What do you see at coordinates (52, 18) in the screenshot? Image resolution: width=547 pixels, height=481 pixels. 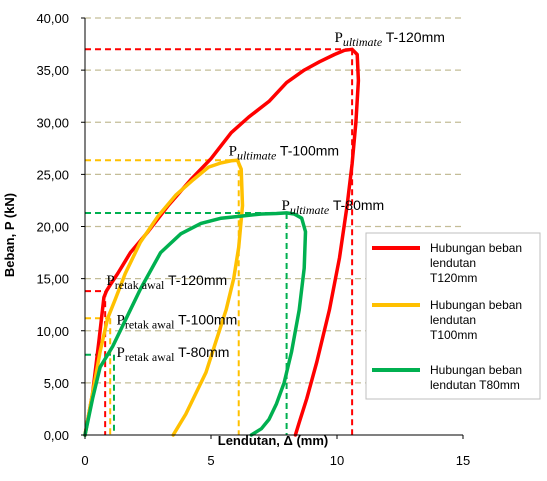 I see `y-tick-label: 40,00` at bounding box center [52, 18].